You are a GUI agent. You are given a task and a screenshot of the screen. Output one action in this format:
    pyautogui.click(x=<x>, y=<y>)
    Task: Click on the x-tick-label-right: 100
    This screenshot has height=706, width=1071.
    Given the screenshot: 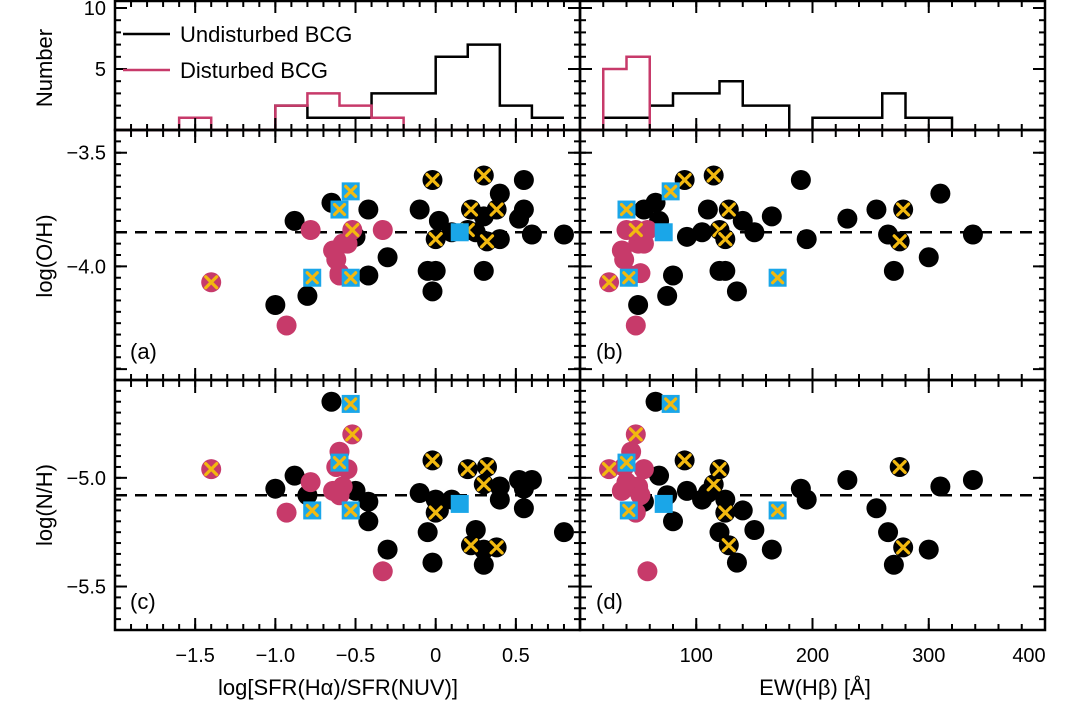 What is the action you would take?
    pyautogui.click(x=696, y=656)
    